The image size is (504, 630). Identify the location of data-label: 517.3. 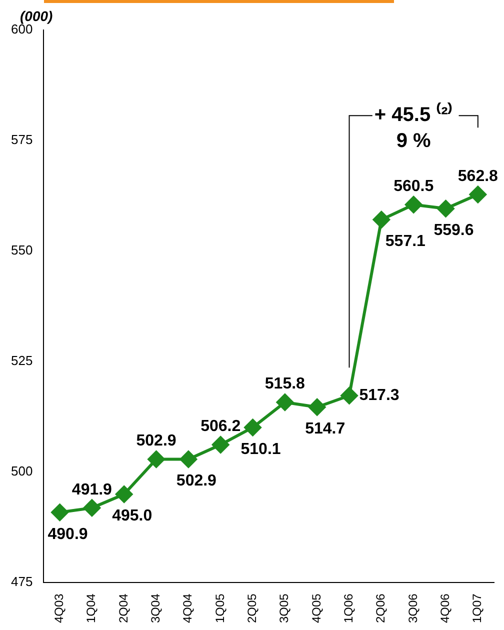
(379, 395).